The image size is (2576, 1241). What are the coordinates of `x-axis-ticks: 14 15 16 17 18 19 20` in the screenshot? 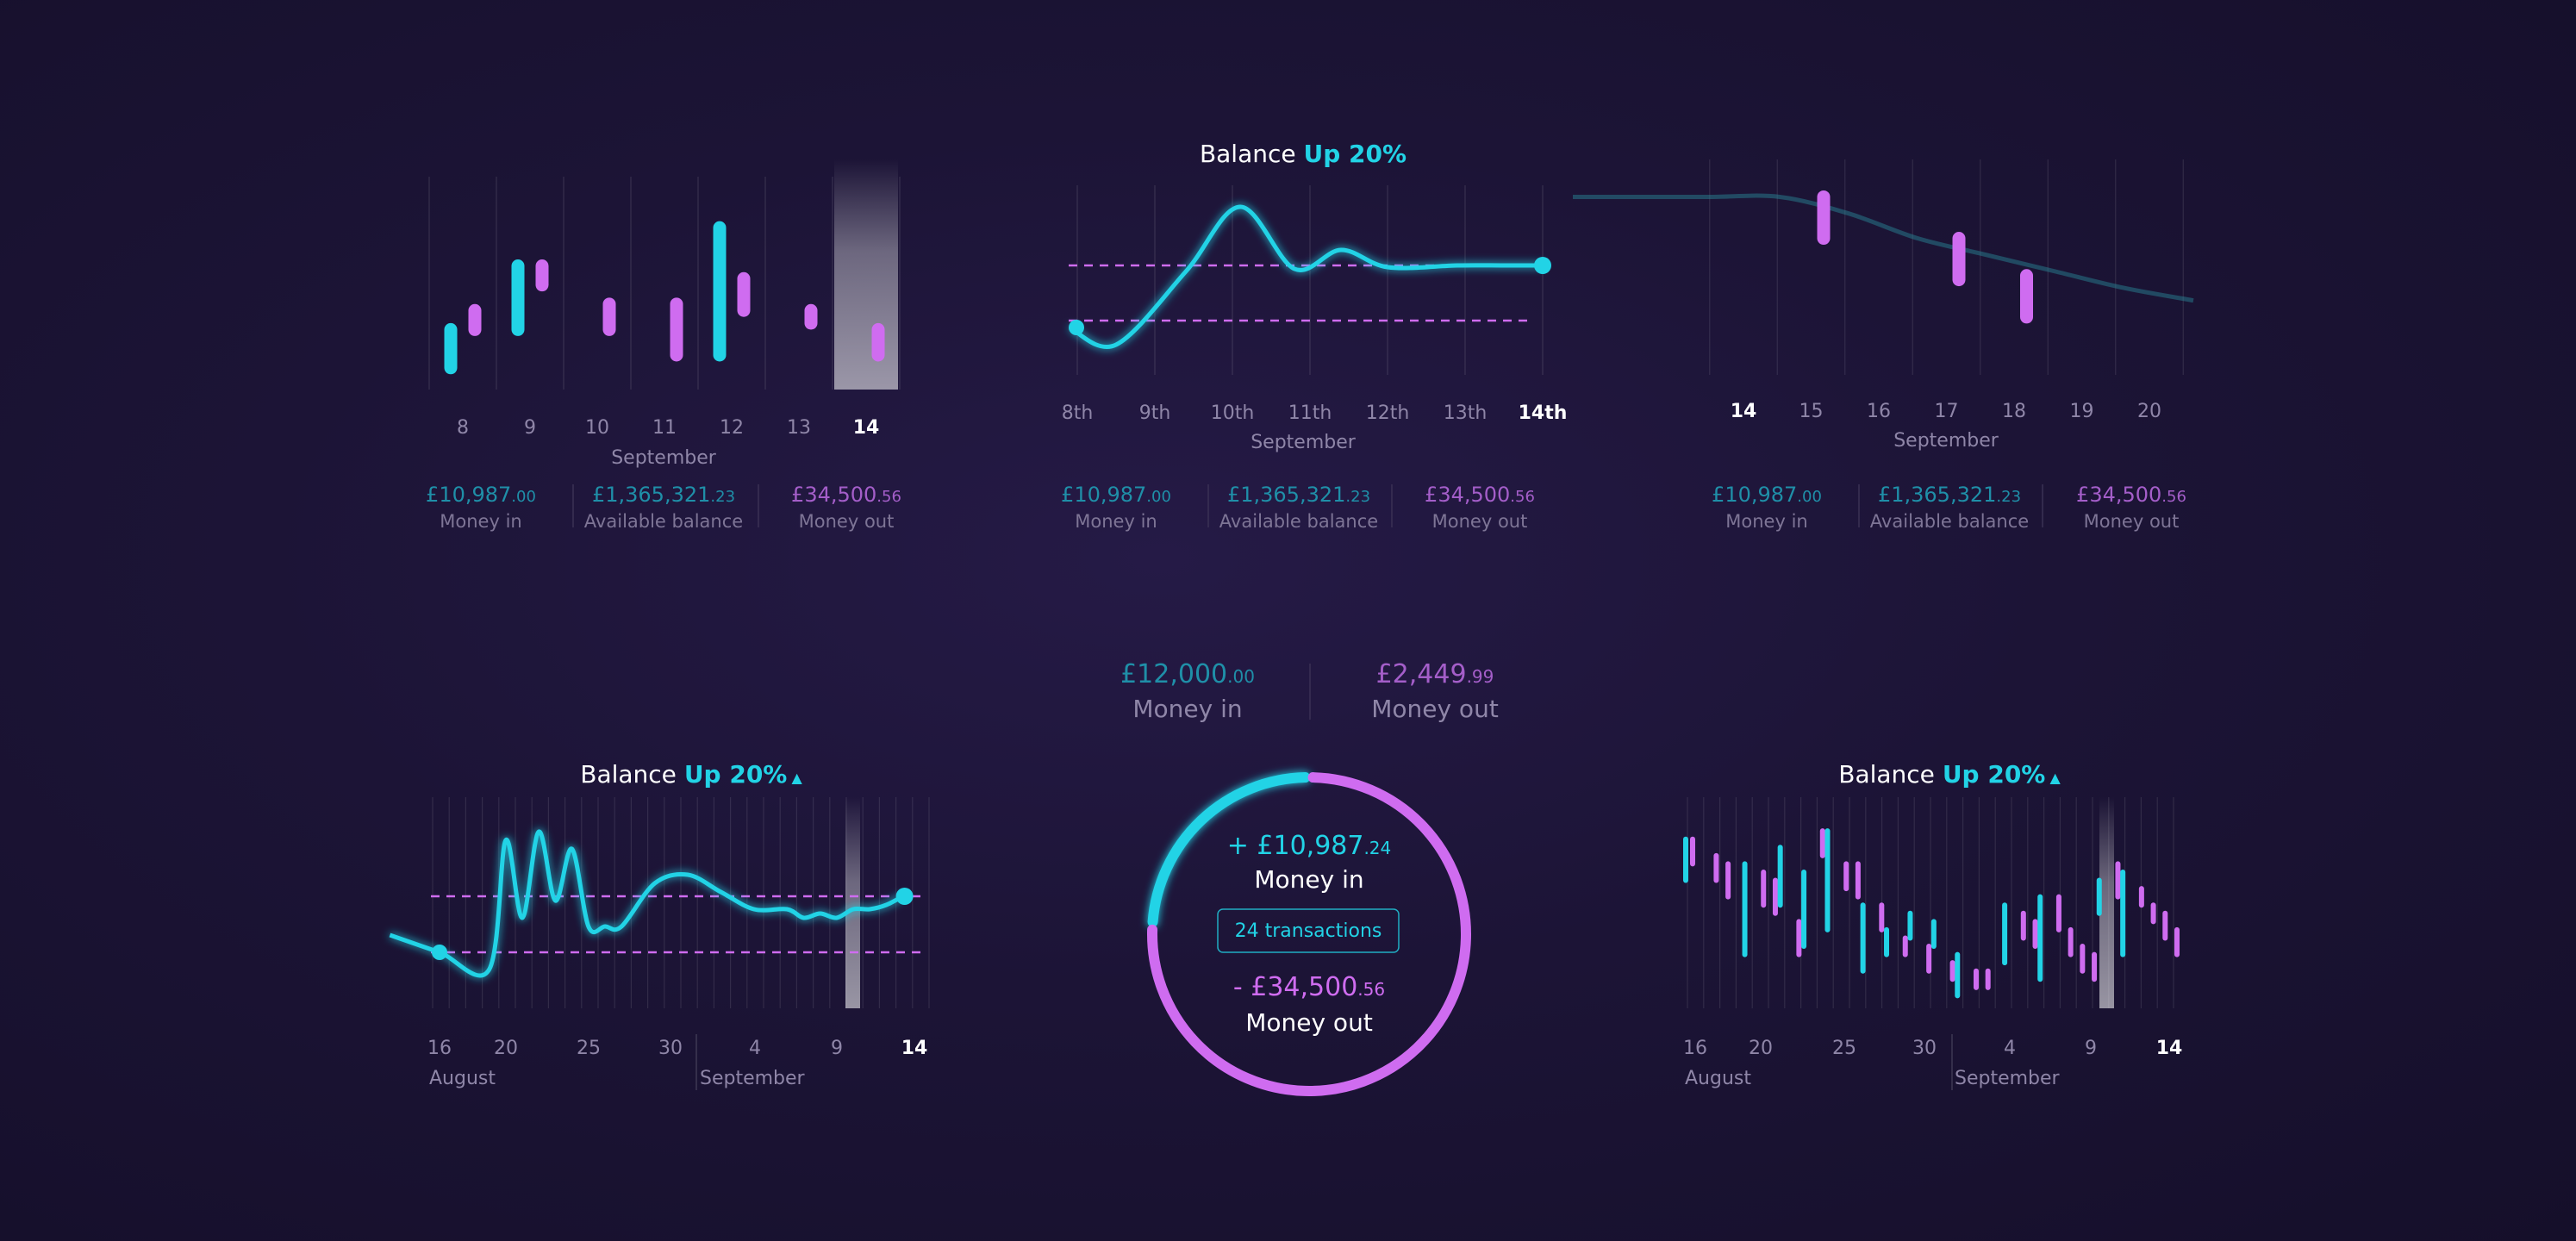 It's located at (1946, 412).